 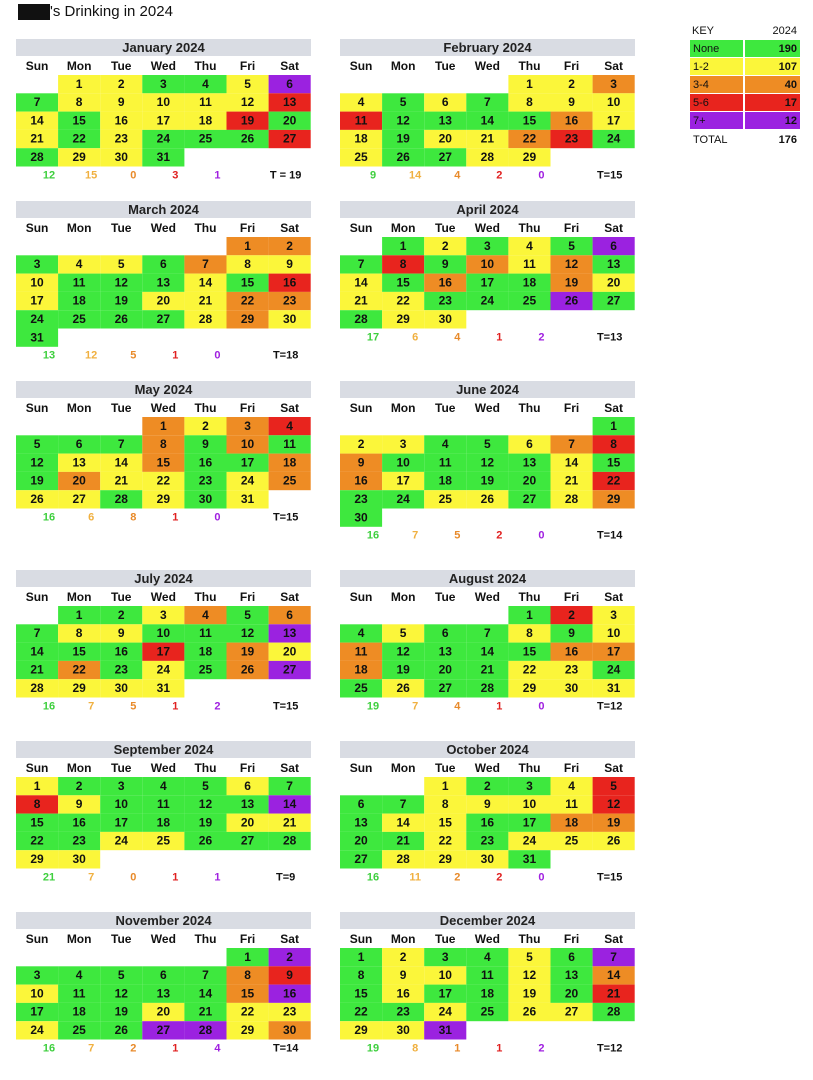 I want to click on day-number: 10, so click(x=37, y=993).